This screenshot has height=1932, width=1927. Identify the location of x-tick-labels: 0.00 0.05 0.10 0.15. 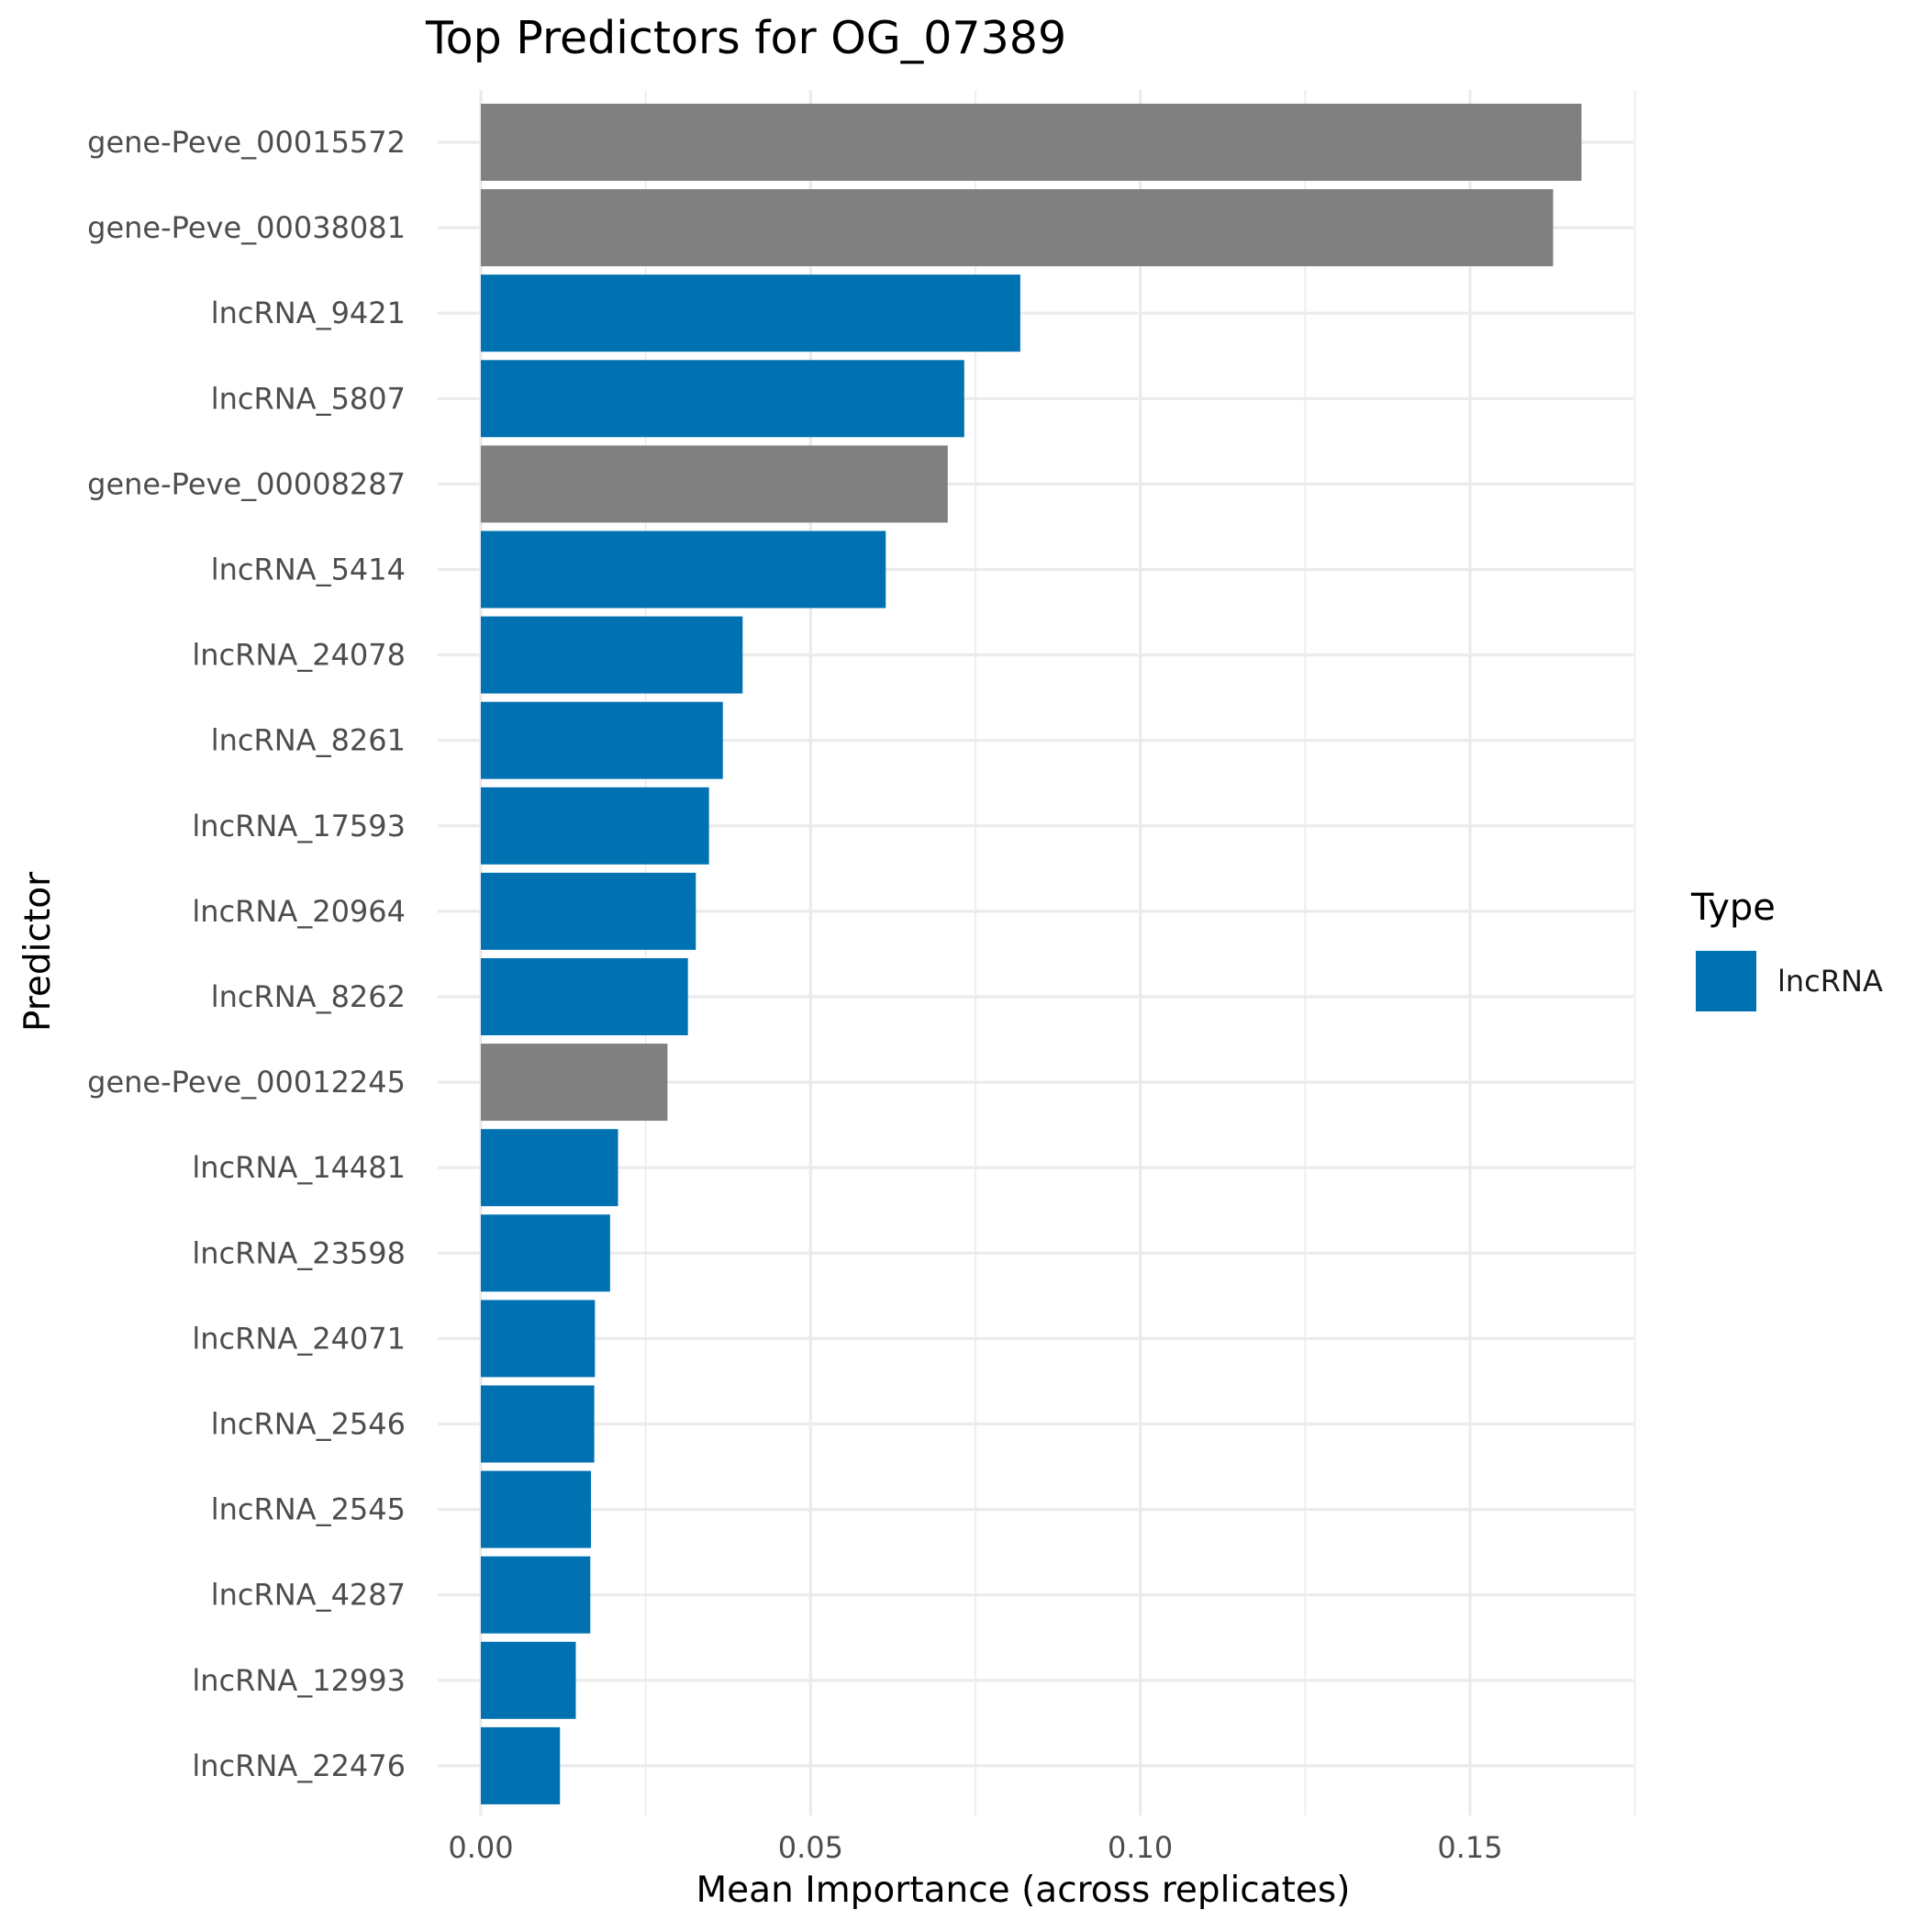
(975, 1847).